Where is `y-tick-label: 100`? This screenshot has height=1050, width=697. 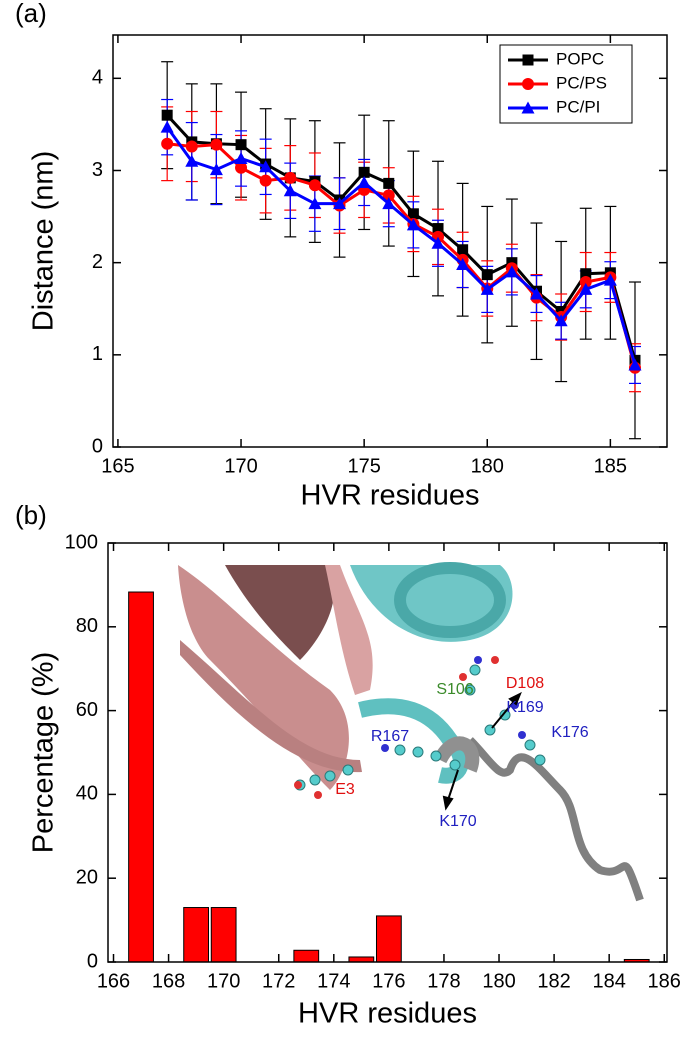
y-tick-label: 100 is located at coordinates (81, 542).